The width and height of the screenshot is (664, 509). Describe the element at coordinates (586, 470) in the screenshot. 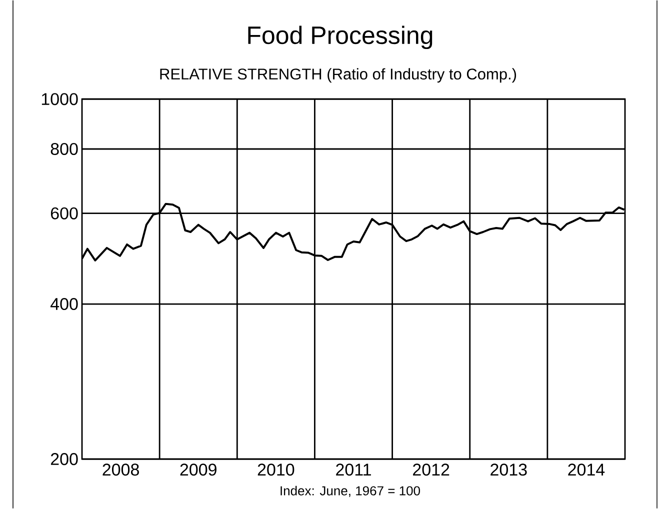

I see `x-tick-label: 2014` at that location.